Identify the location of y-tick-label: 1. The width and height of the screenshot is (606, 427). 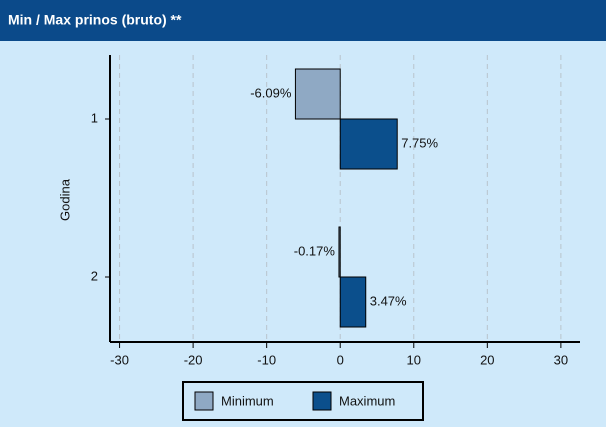
(94, 117).